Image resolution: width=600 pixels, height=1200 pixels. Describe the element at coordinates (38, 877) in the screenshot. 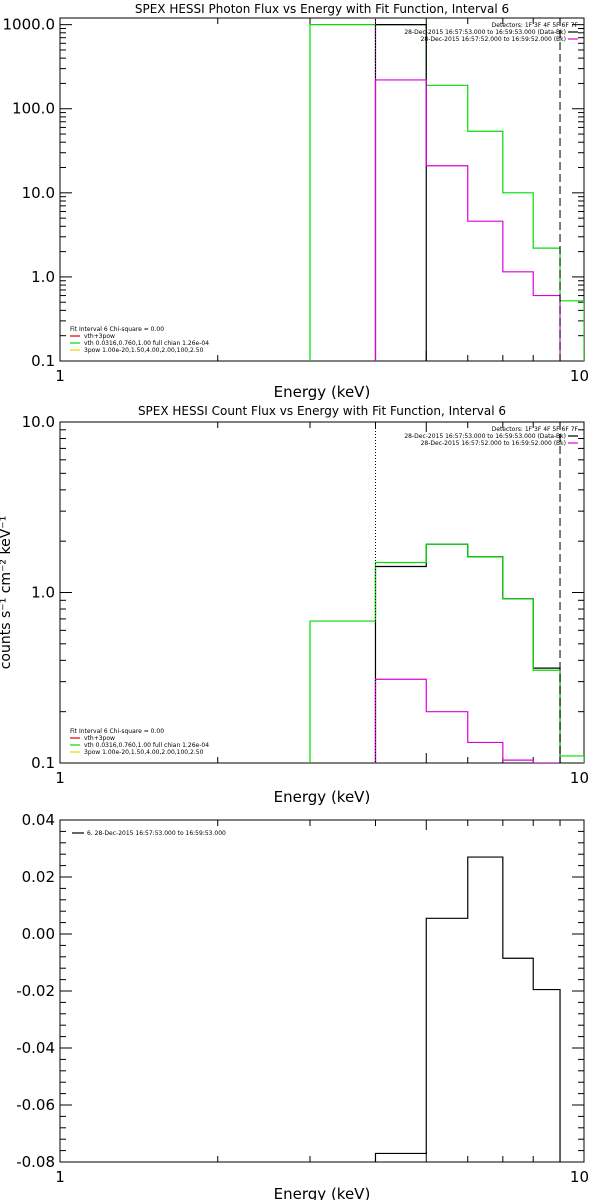

I see `y-tick-label: 0.02` at that location.